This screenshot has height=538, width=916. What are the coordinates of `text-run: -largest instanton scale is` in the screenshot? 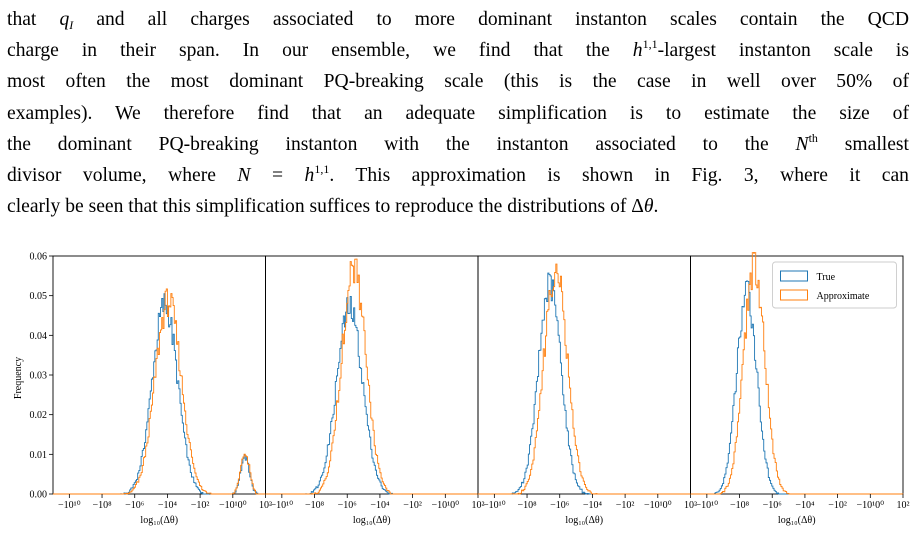 It's located at (783, 51).